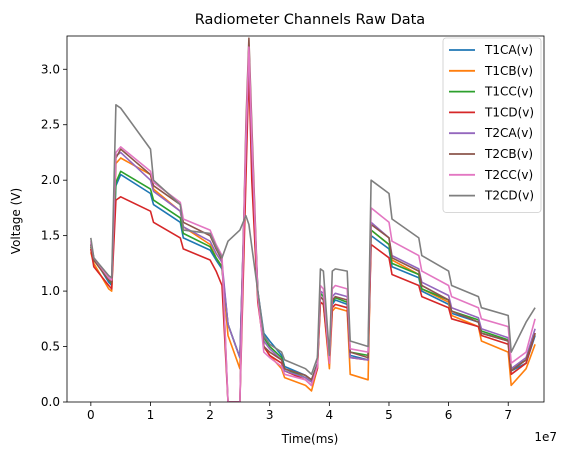 The width and height of the screenshot is (567, 455). Describe the element at coordinates (310, 20) in the screenshot. I see `chart-title: Radiometer Channels Raw Data` at that location.